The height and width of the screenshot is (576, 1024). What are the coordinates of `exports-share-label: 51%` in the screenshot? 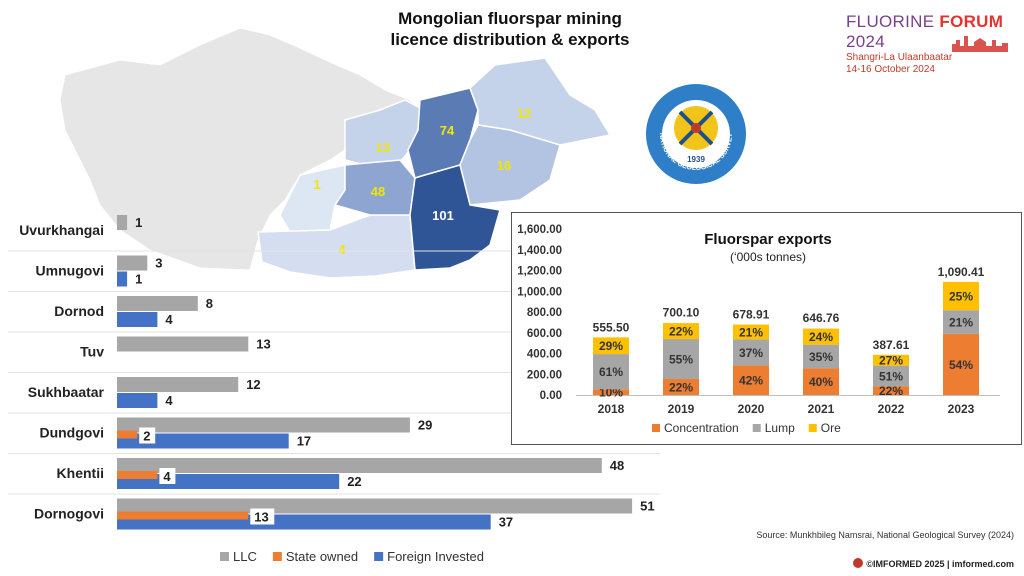 It's located at (891, 376).